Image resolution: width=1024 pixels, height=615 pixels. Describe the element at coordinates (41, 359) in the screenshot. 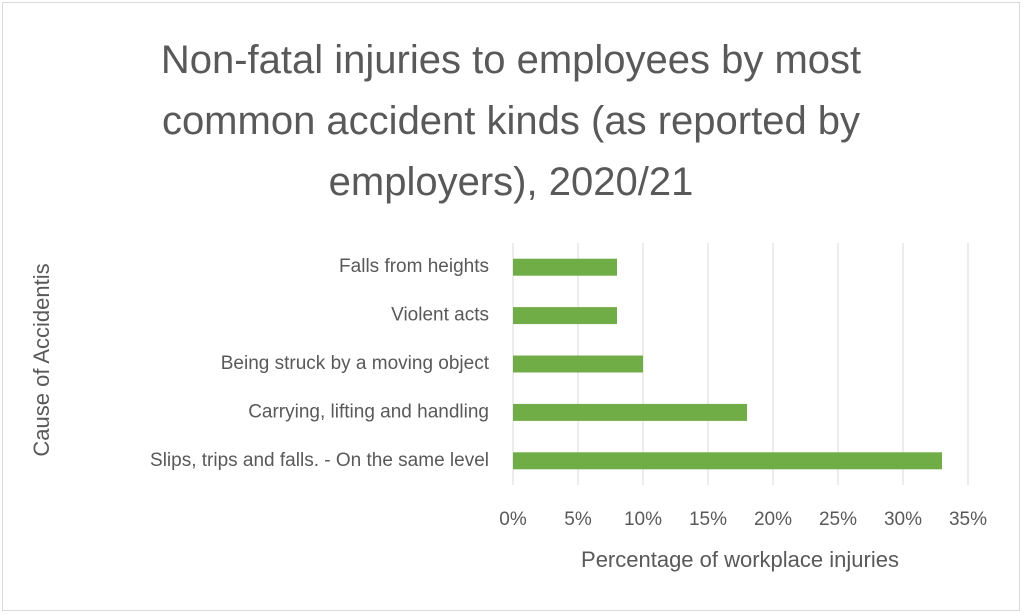

I see `y-axis-title: Cause of Accidentis` at that location.